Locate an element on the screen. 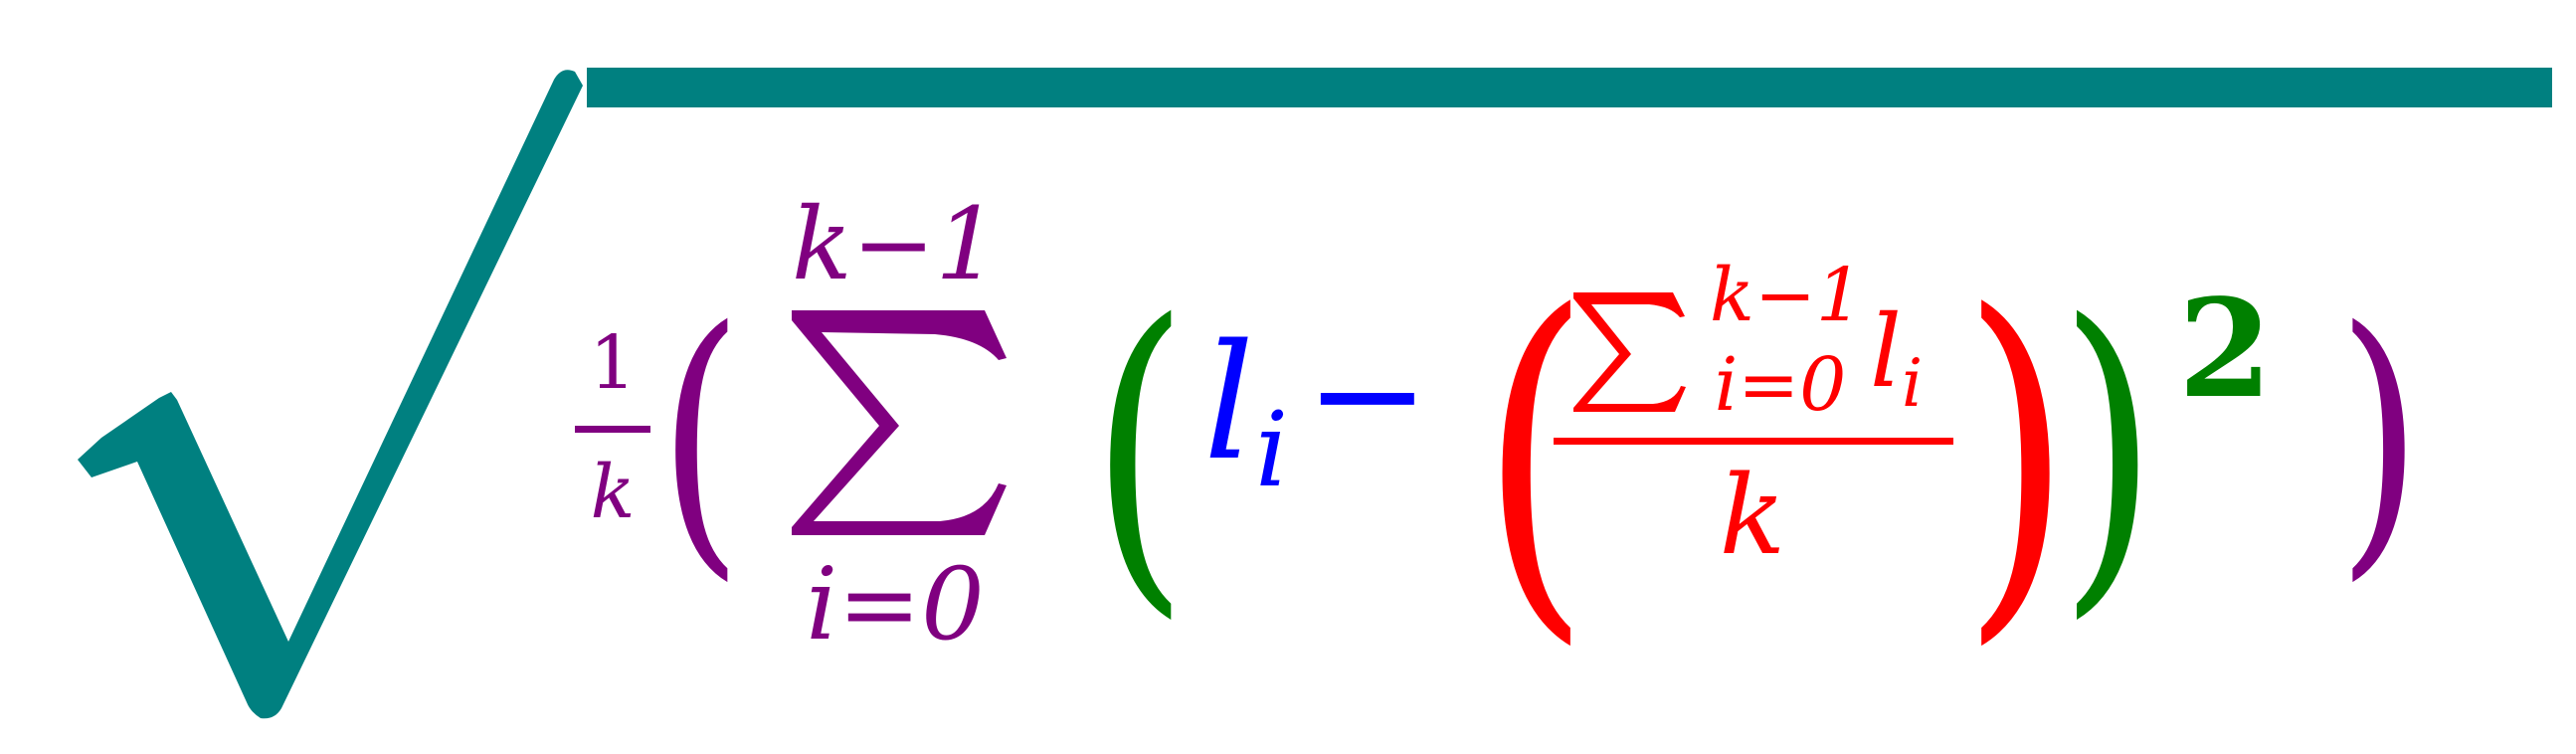 The image size is (2576, 754). outer-fraction-bar is located at coordinates (612, 430).